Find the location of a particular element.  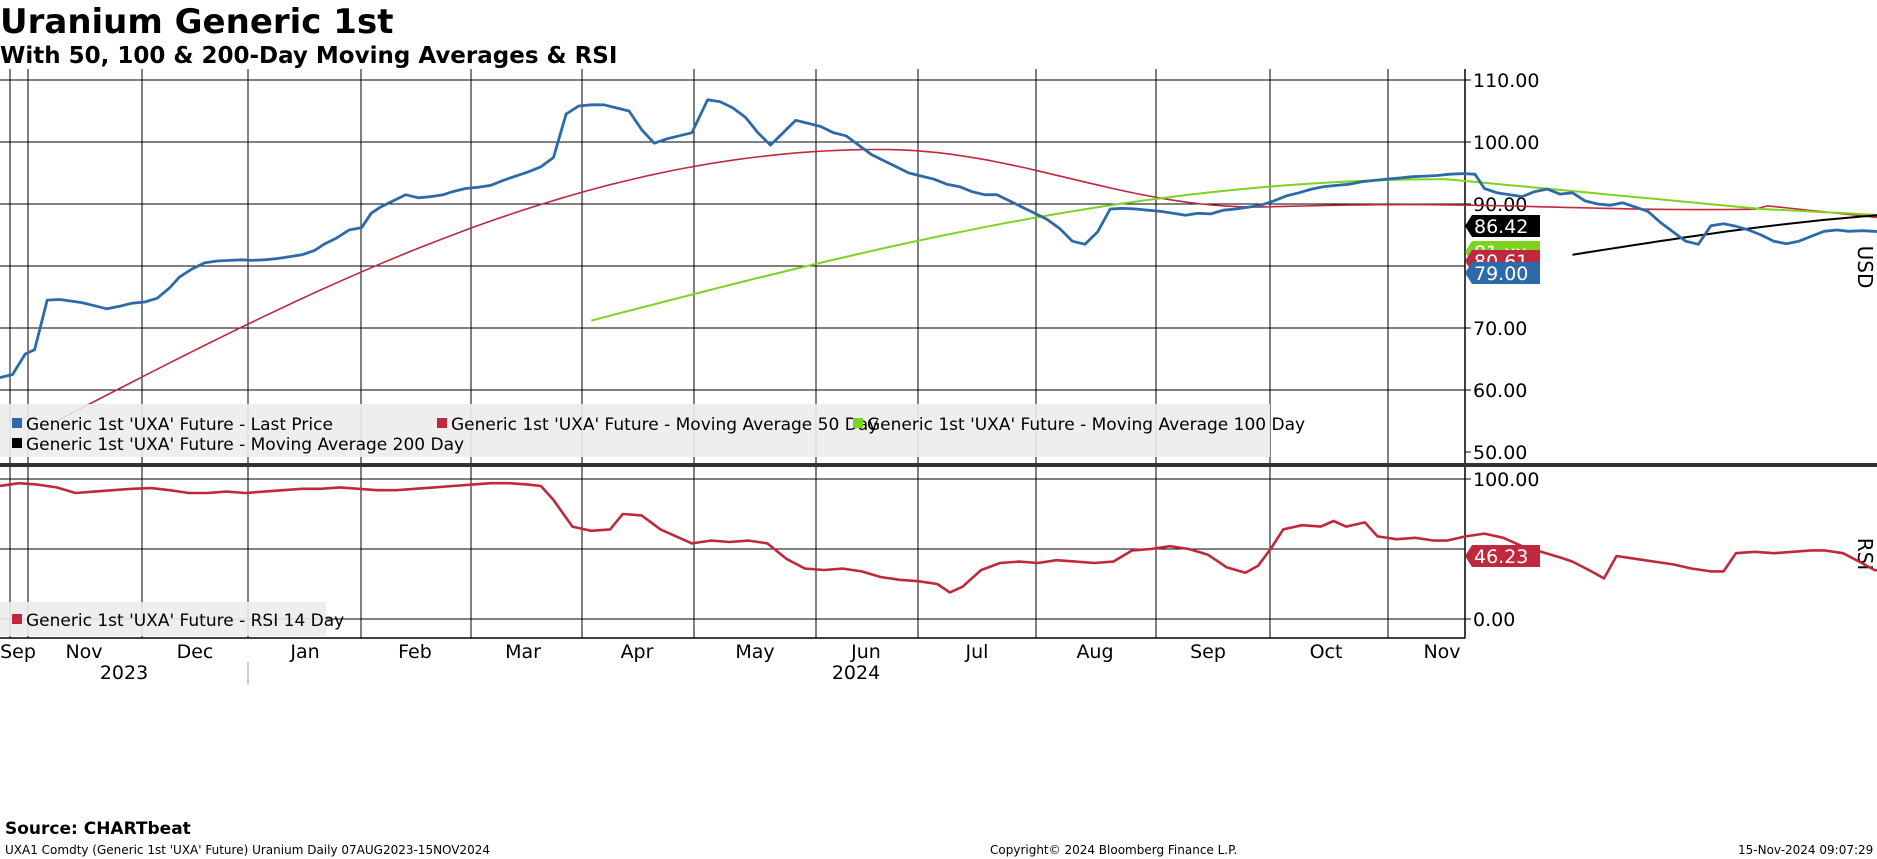

x-month-label: Jan is located at coordinates (304, 652).